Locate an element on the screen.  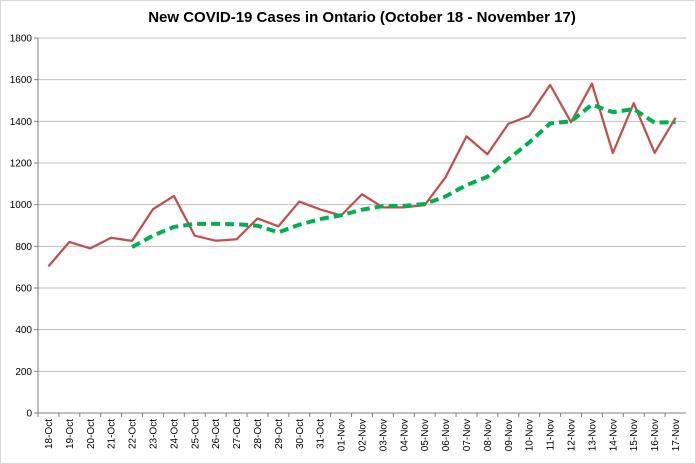
x-tick-label: 21-Oct is located at coordinates (112, 434).